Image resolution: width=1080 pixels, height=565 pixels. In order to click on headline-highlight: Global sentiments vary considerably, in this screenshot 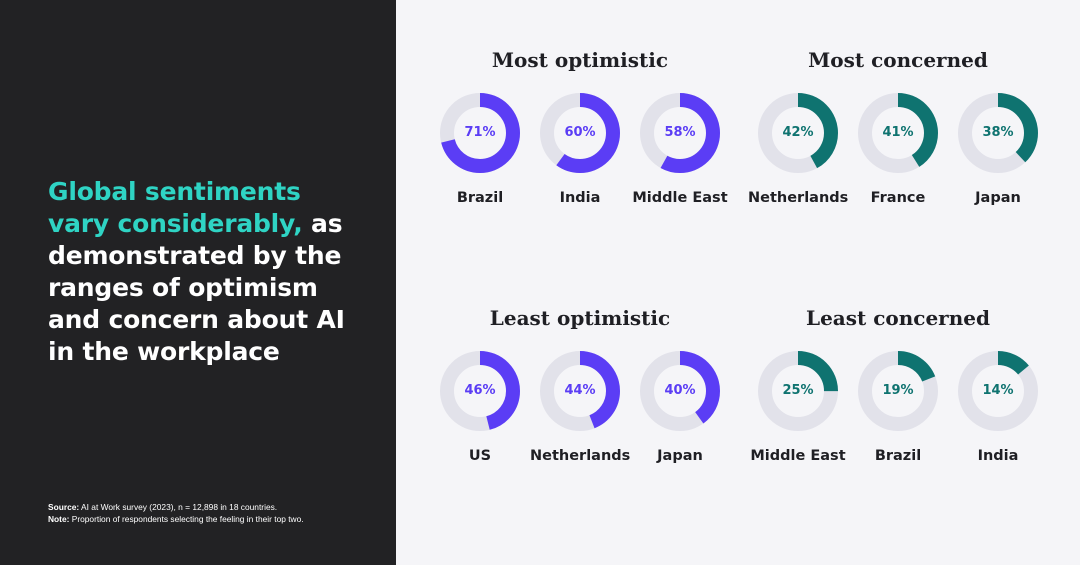, I will do `click(175, 207)`.